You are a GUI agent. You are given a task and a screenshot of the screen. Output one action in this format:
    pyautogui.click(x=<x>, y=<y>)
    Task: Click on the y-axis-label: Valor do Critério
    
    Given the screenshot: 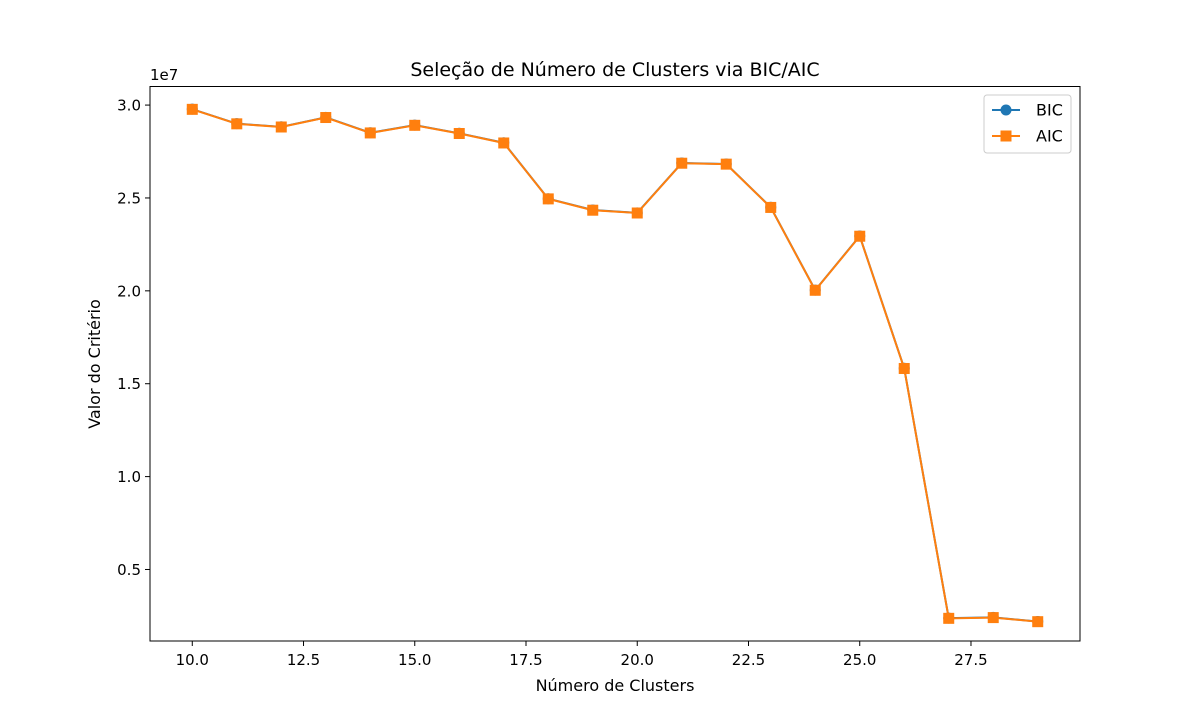 What is the action you would take?
    pyautogui.click(x=94, y=364)
    